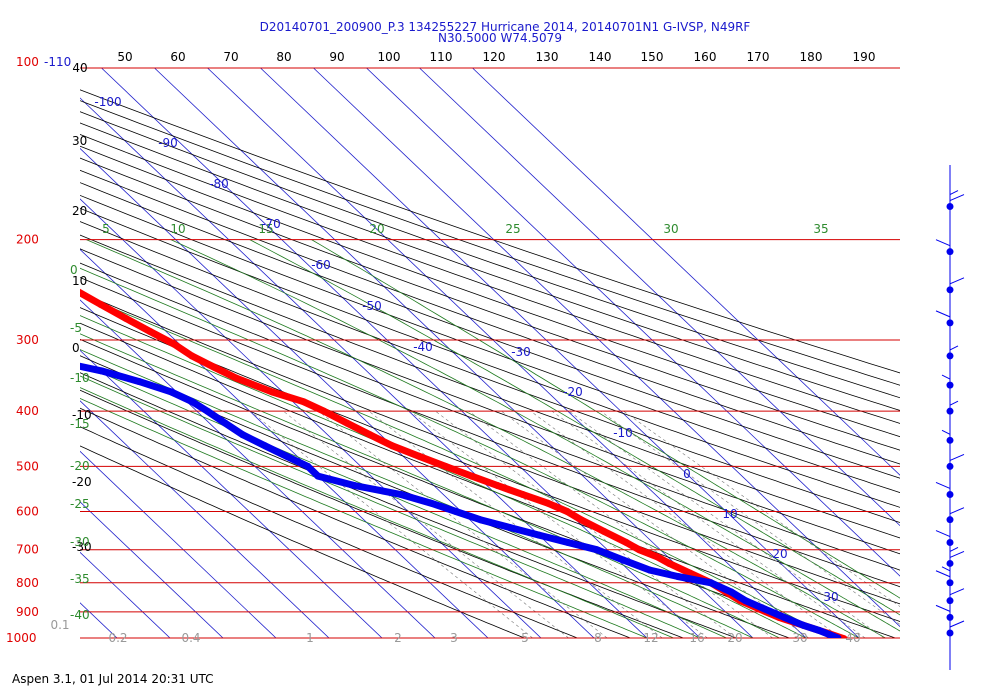 This screenshot has width=1000, height=700. I want to click on theta-top-label: 120, so click(494, 57).